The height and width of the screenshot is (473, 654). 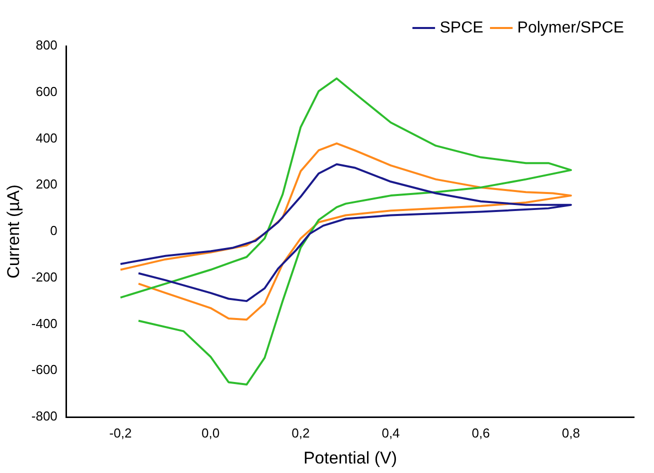 What do you see at coordinates (44, 370) in the screenshot?
I see `y-tick-label: -600` at bounding box center [44, 370].